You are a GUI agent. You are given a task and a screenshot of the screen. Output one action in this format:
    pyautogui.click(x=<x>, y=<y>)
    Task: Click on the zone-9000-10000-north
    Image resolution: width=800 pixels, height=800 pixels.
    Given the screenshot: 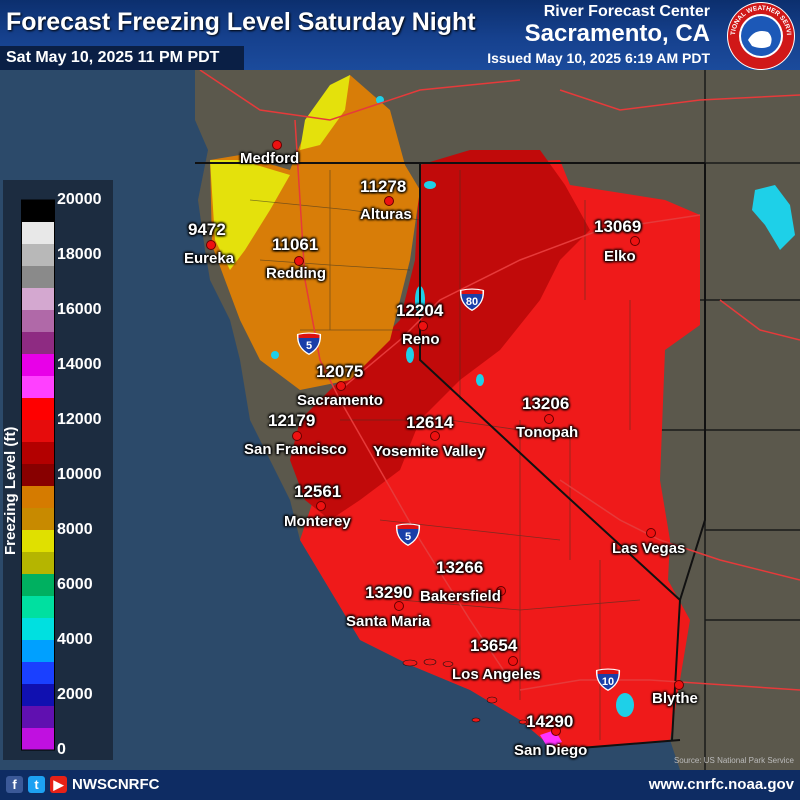 What is the action you would take?
    pyautogui.click(x=325, y=112)
    